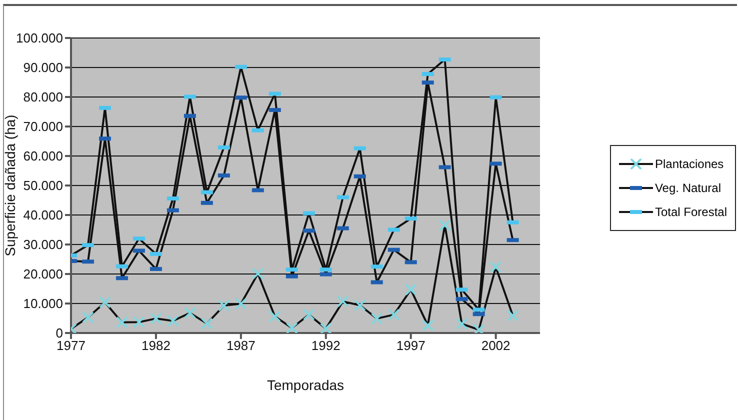  Describe the element at coordinates (43, 244) in the screenshot. I see `y-tick-label: 30.000` at that location.